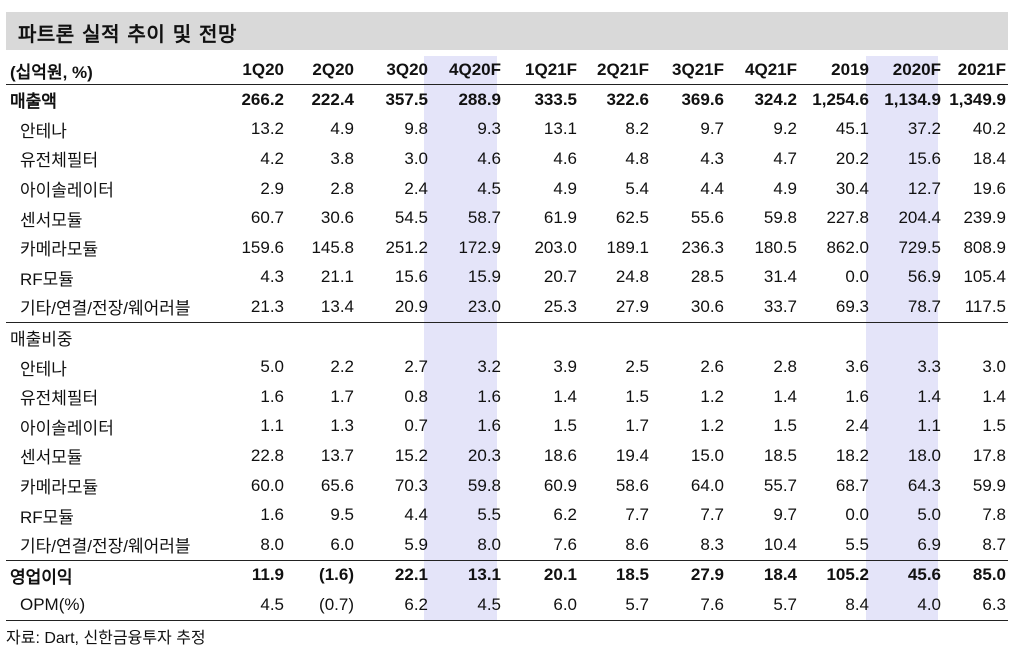 This screenshot has height=648, width=1014. Describe the element at coordinates (560, 455) in the screenshot. I see `table-cell: 18.6` at that location.